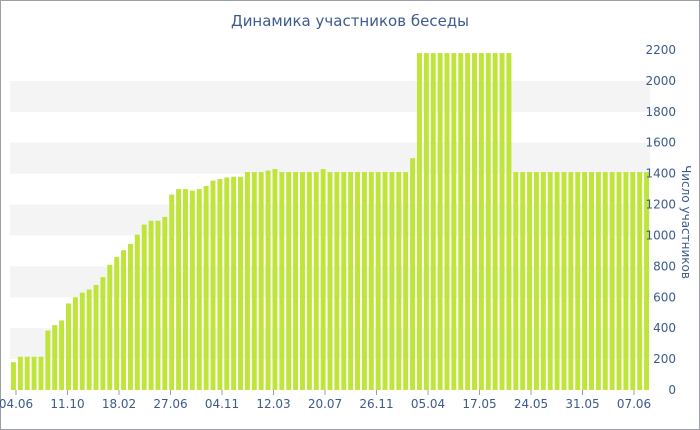 Image resolution: width=700 pixels, height=430 pixels. Describe the element at coordinates (325, 404) in the screenshot. I see `x-tick-label: 20.07` at that location.